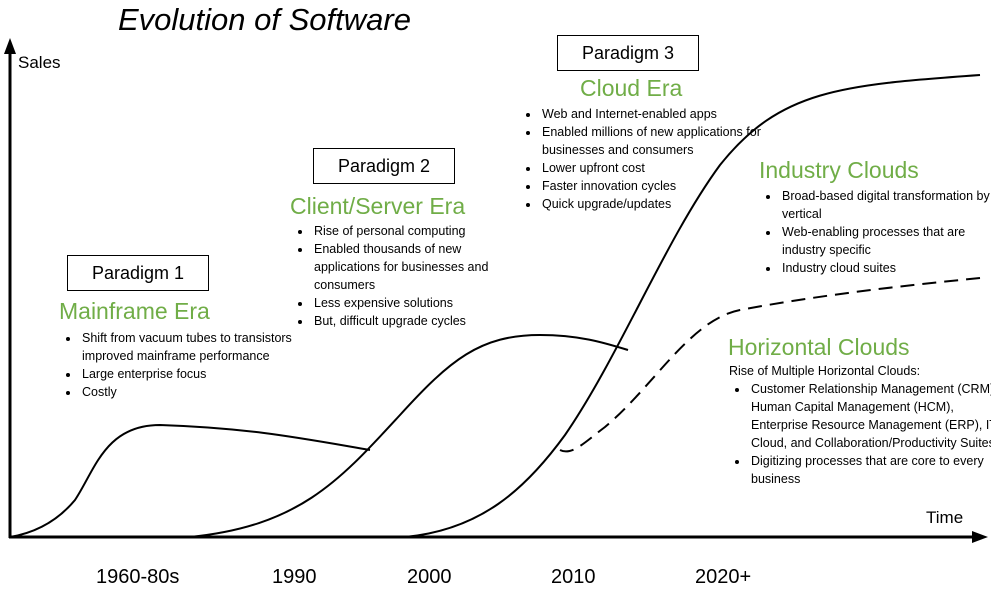 This screenshot has width=991, height=597. Describe the element at coordinates (195, 374) in the screenshot. I see `bullet: Large enterprise focus` at that location.